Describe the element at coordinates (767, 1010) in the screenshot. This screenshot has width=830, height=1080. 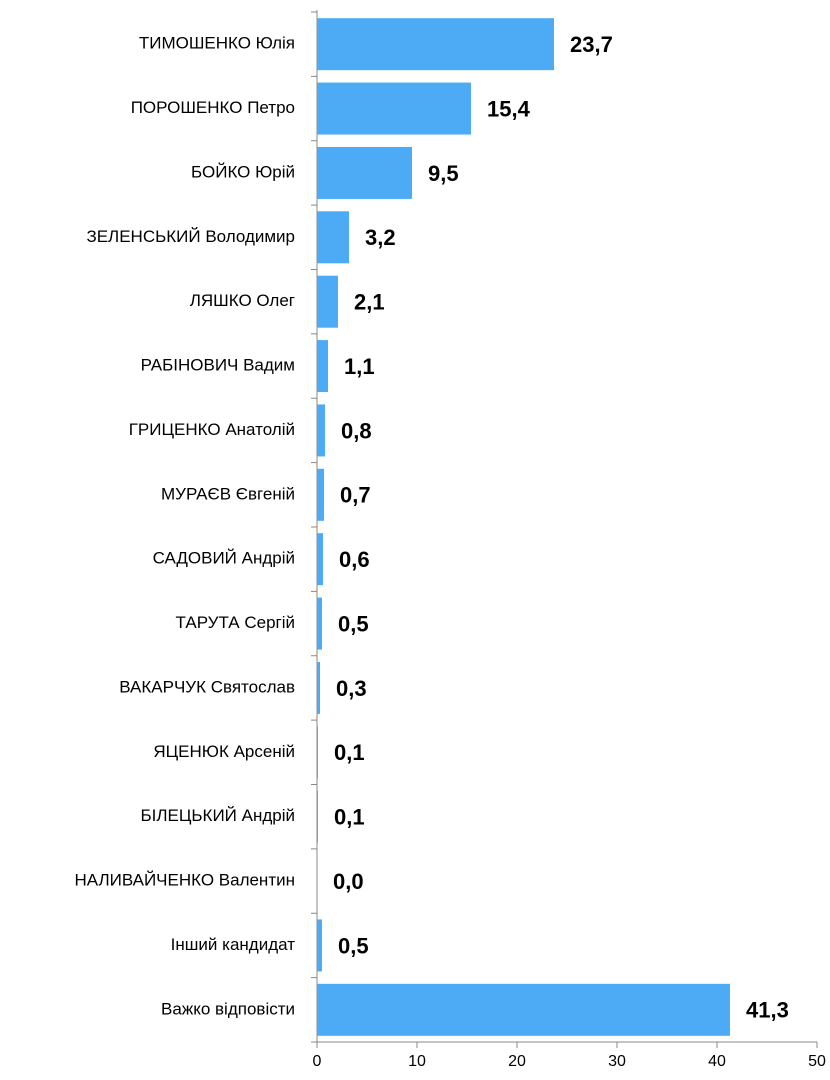
I see `value-label: 41,3` at that location.